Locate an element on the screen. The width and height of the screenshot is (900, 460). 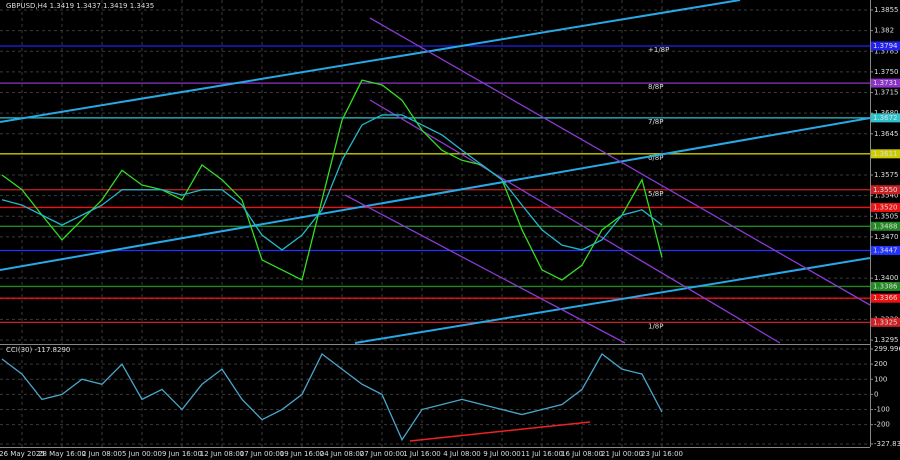
x-tick-label: 5 Jun 00:00 is located at coordinates (142, 454).